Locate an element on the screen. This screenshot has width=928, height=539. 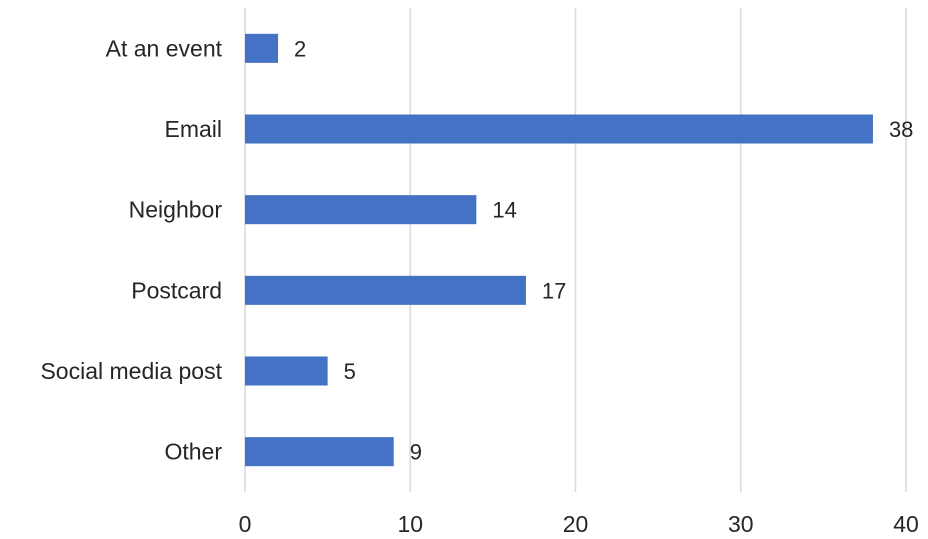
category-label: Email is located at coordinates (193, 129).